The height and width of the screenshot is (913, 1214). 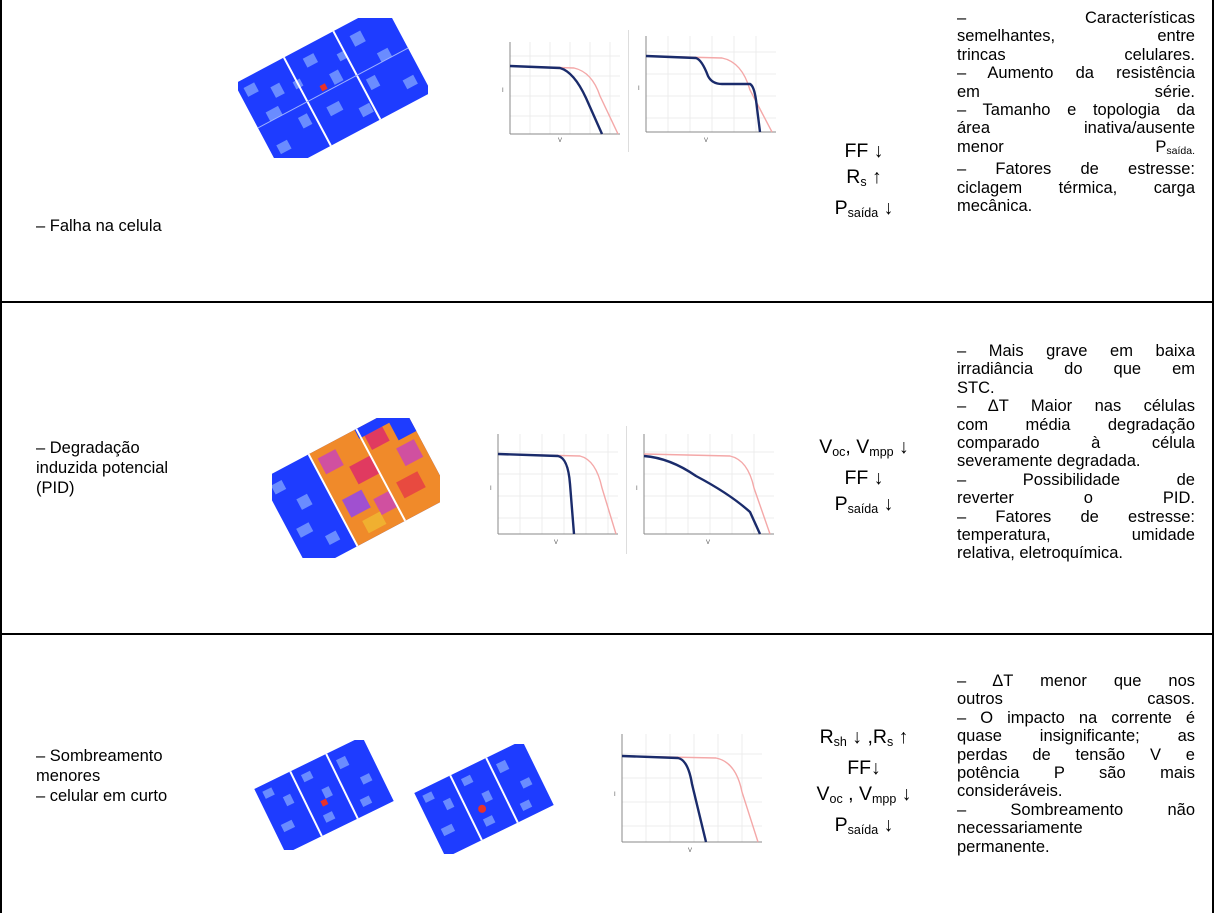 What do you see at coordinates (1076, 809) in the screenshot?
I see `desc-line: – Sombreamento não` at bounding box center [1076, 809].